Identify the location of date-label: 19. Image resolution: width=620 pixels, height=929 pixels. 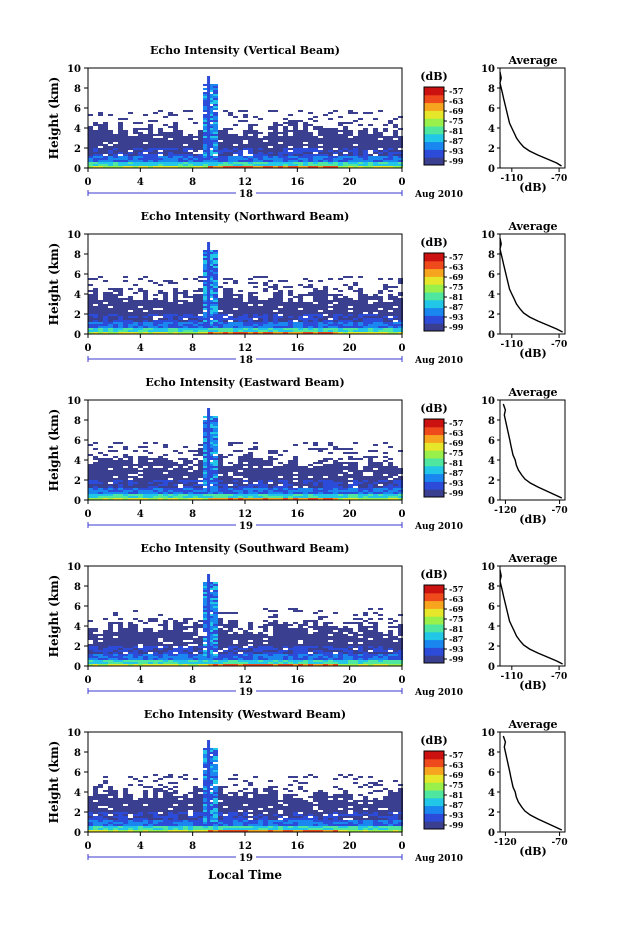
(246, 692).